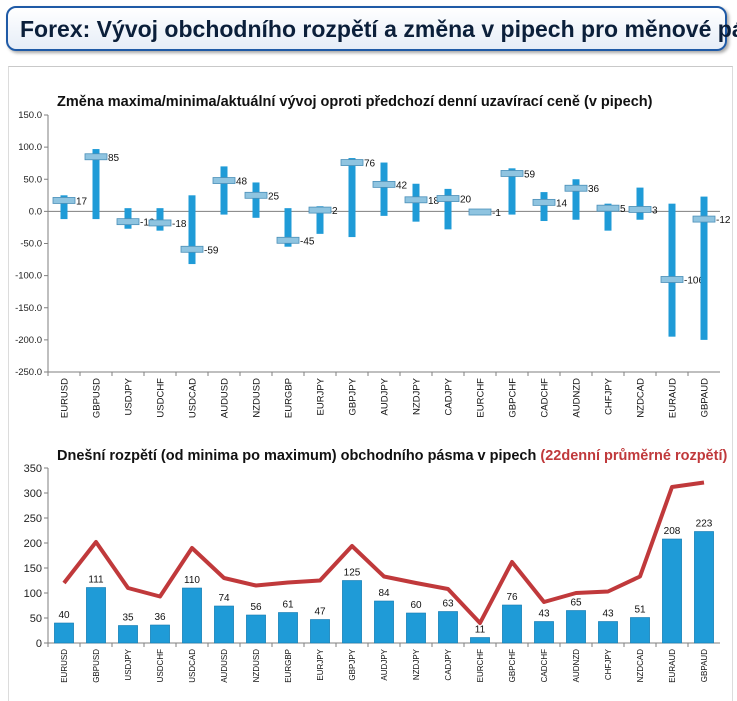 This screenshot has width=737, height=701. Describe the element at coordinates (673, 398) in the screenshot. I see `chart1-x-tick-label: EURAUD` at that location.